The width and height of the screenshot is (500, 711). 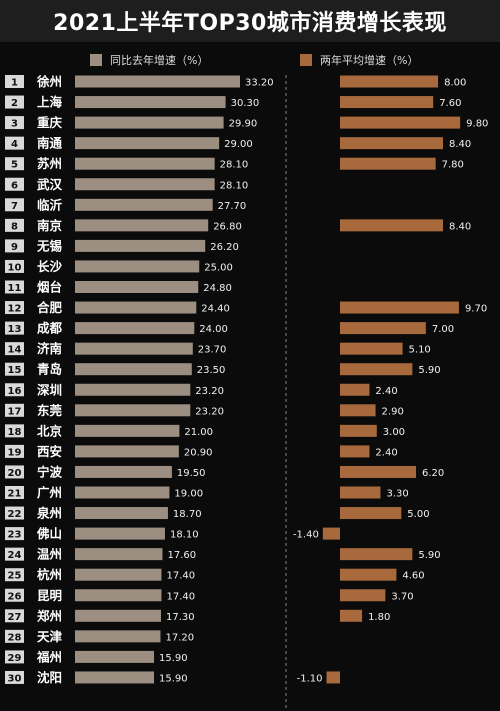 What do you see at coordinates (180, 576) in the screenshot?
I see `left-value-label: 17.40` at bounding box center [180, 576].